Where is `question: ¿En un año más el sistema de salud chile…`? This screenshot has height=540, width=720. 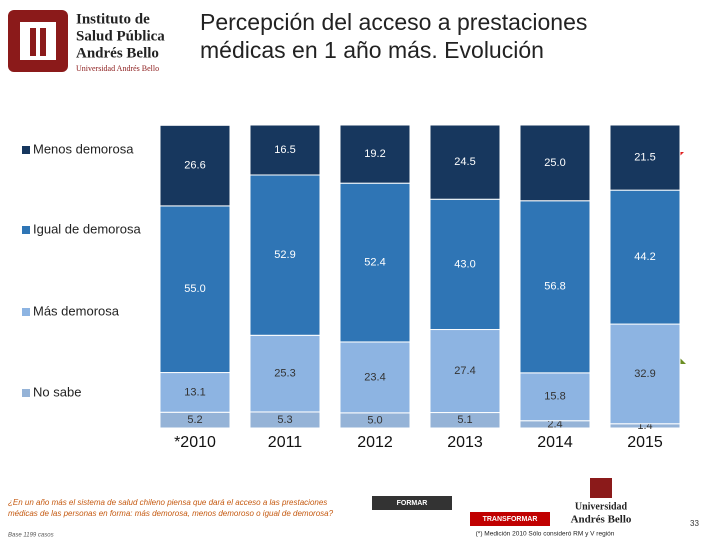
question: ¿En un año más el sistema de salud chile… is located at coordinates (171, 508).